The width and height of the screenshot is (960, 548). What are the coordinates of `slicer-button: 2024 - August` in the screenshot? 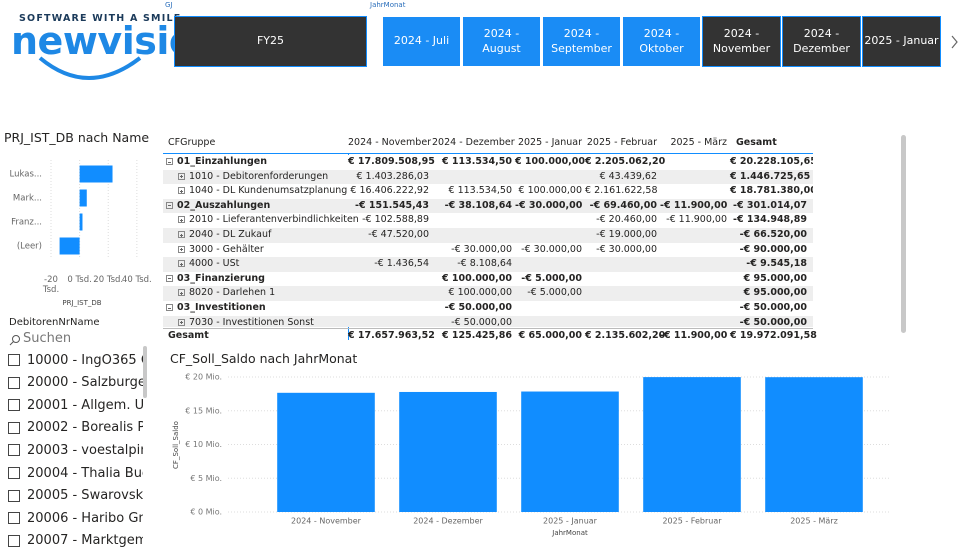 It's located at (501, 41).